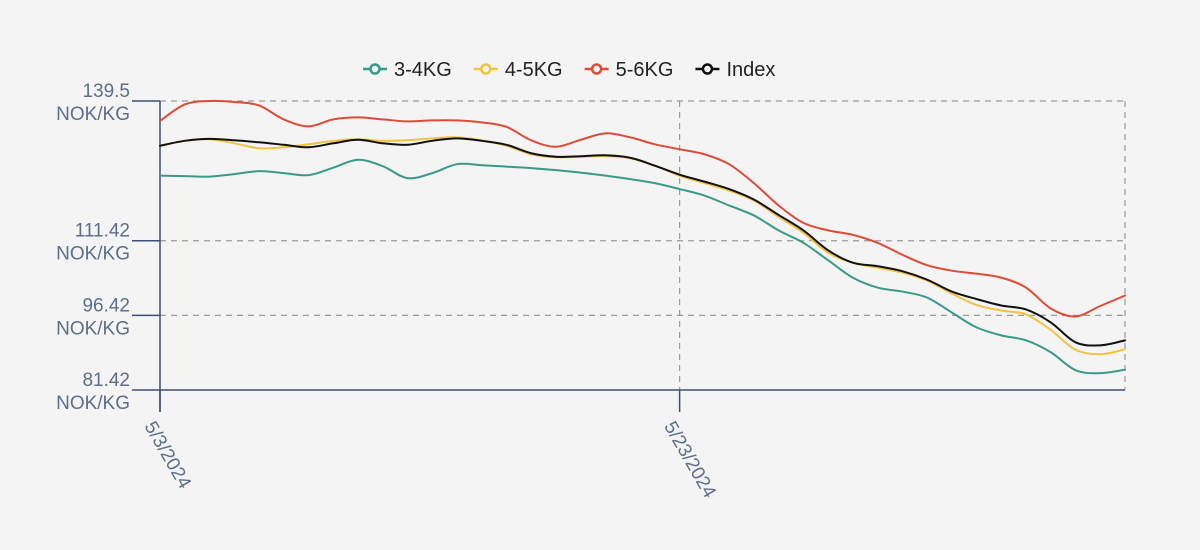 This screenshot has width=1200, height=550. I want to click on x-tick-label-0: 5/3/2024, so click(167, 455).